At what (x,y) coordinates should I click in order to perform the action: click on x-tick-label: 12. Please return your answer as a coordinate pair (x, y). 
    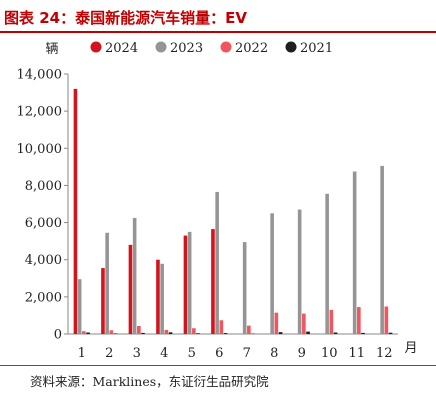
    Looking at the image, I should click on (384, 353).